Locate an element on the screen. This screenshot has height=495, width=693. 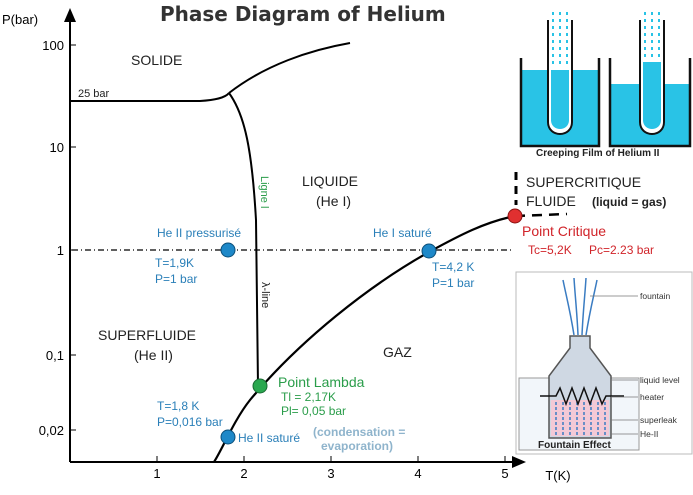
y-tick-label: 0,02 is located at coordinates (51, 430).